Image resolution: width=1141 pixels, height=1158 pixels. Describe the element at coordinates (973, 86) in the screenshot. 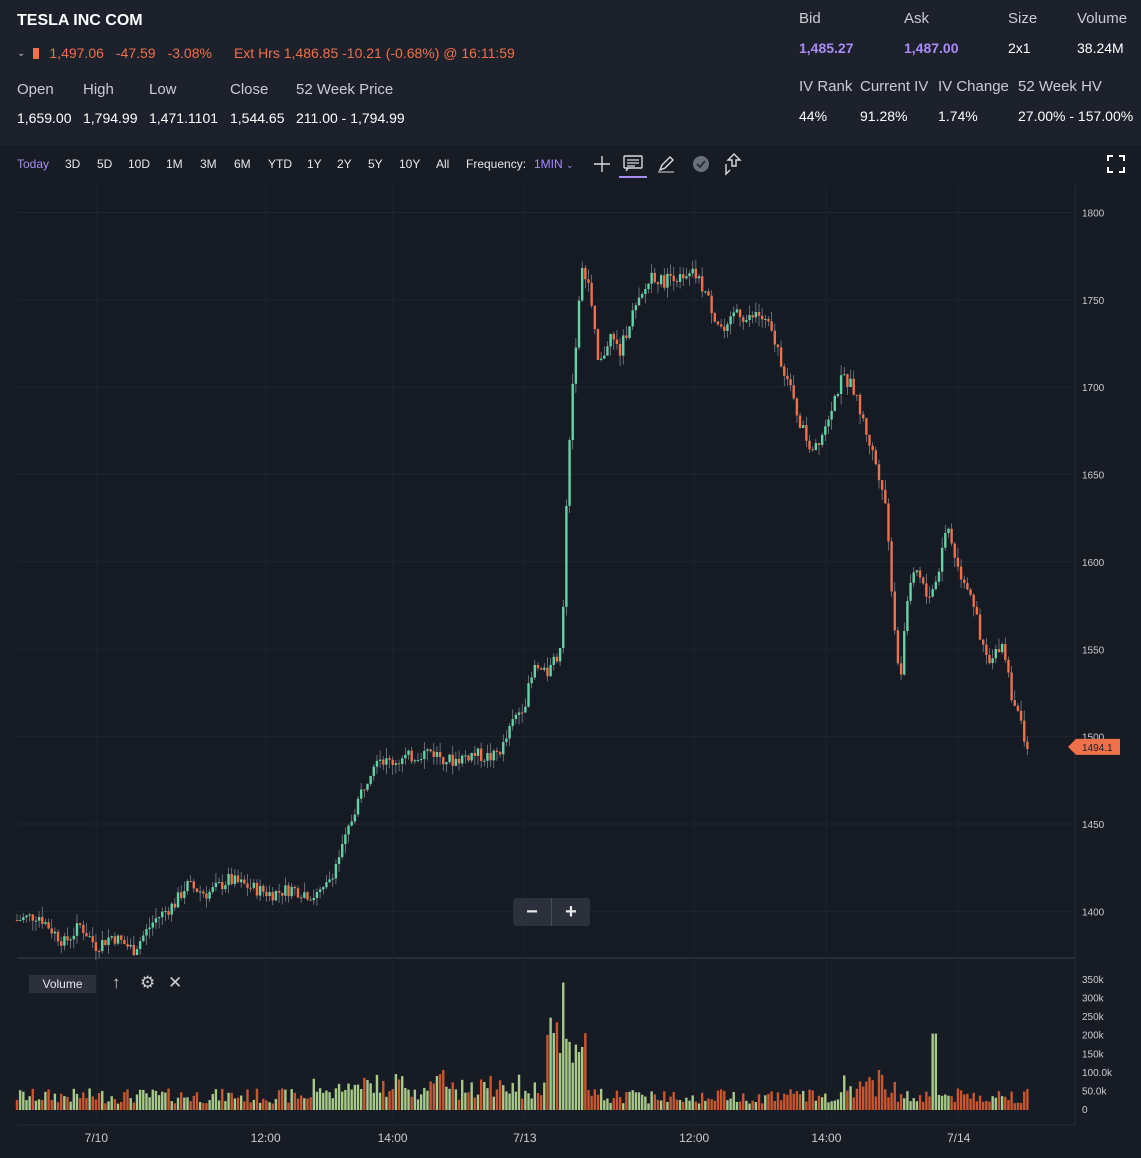

I see `iv-change-label: IV Change` at that location.